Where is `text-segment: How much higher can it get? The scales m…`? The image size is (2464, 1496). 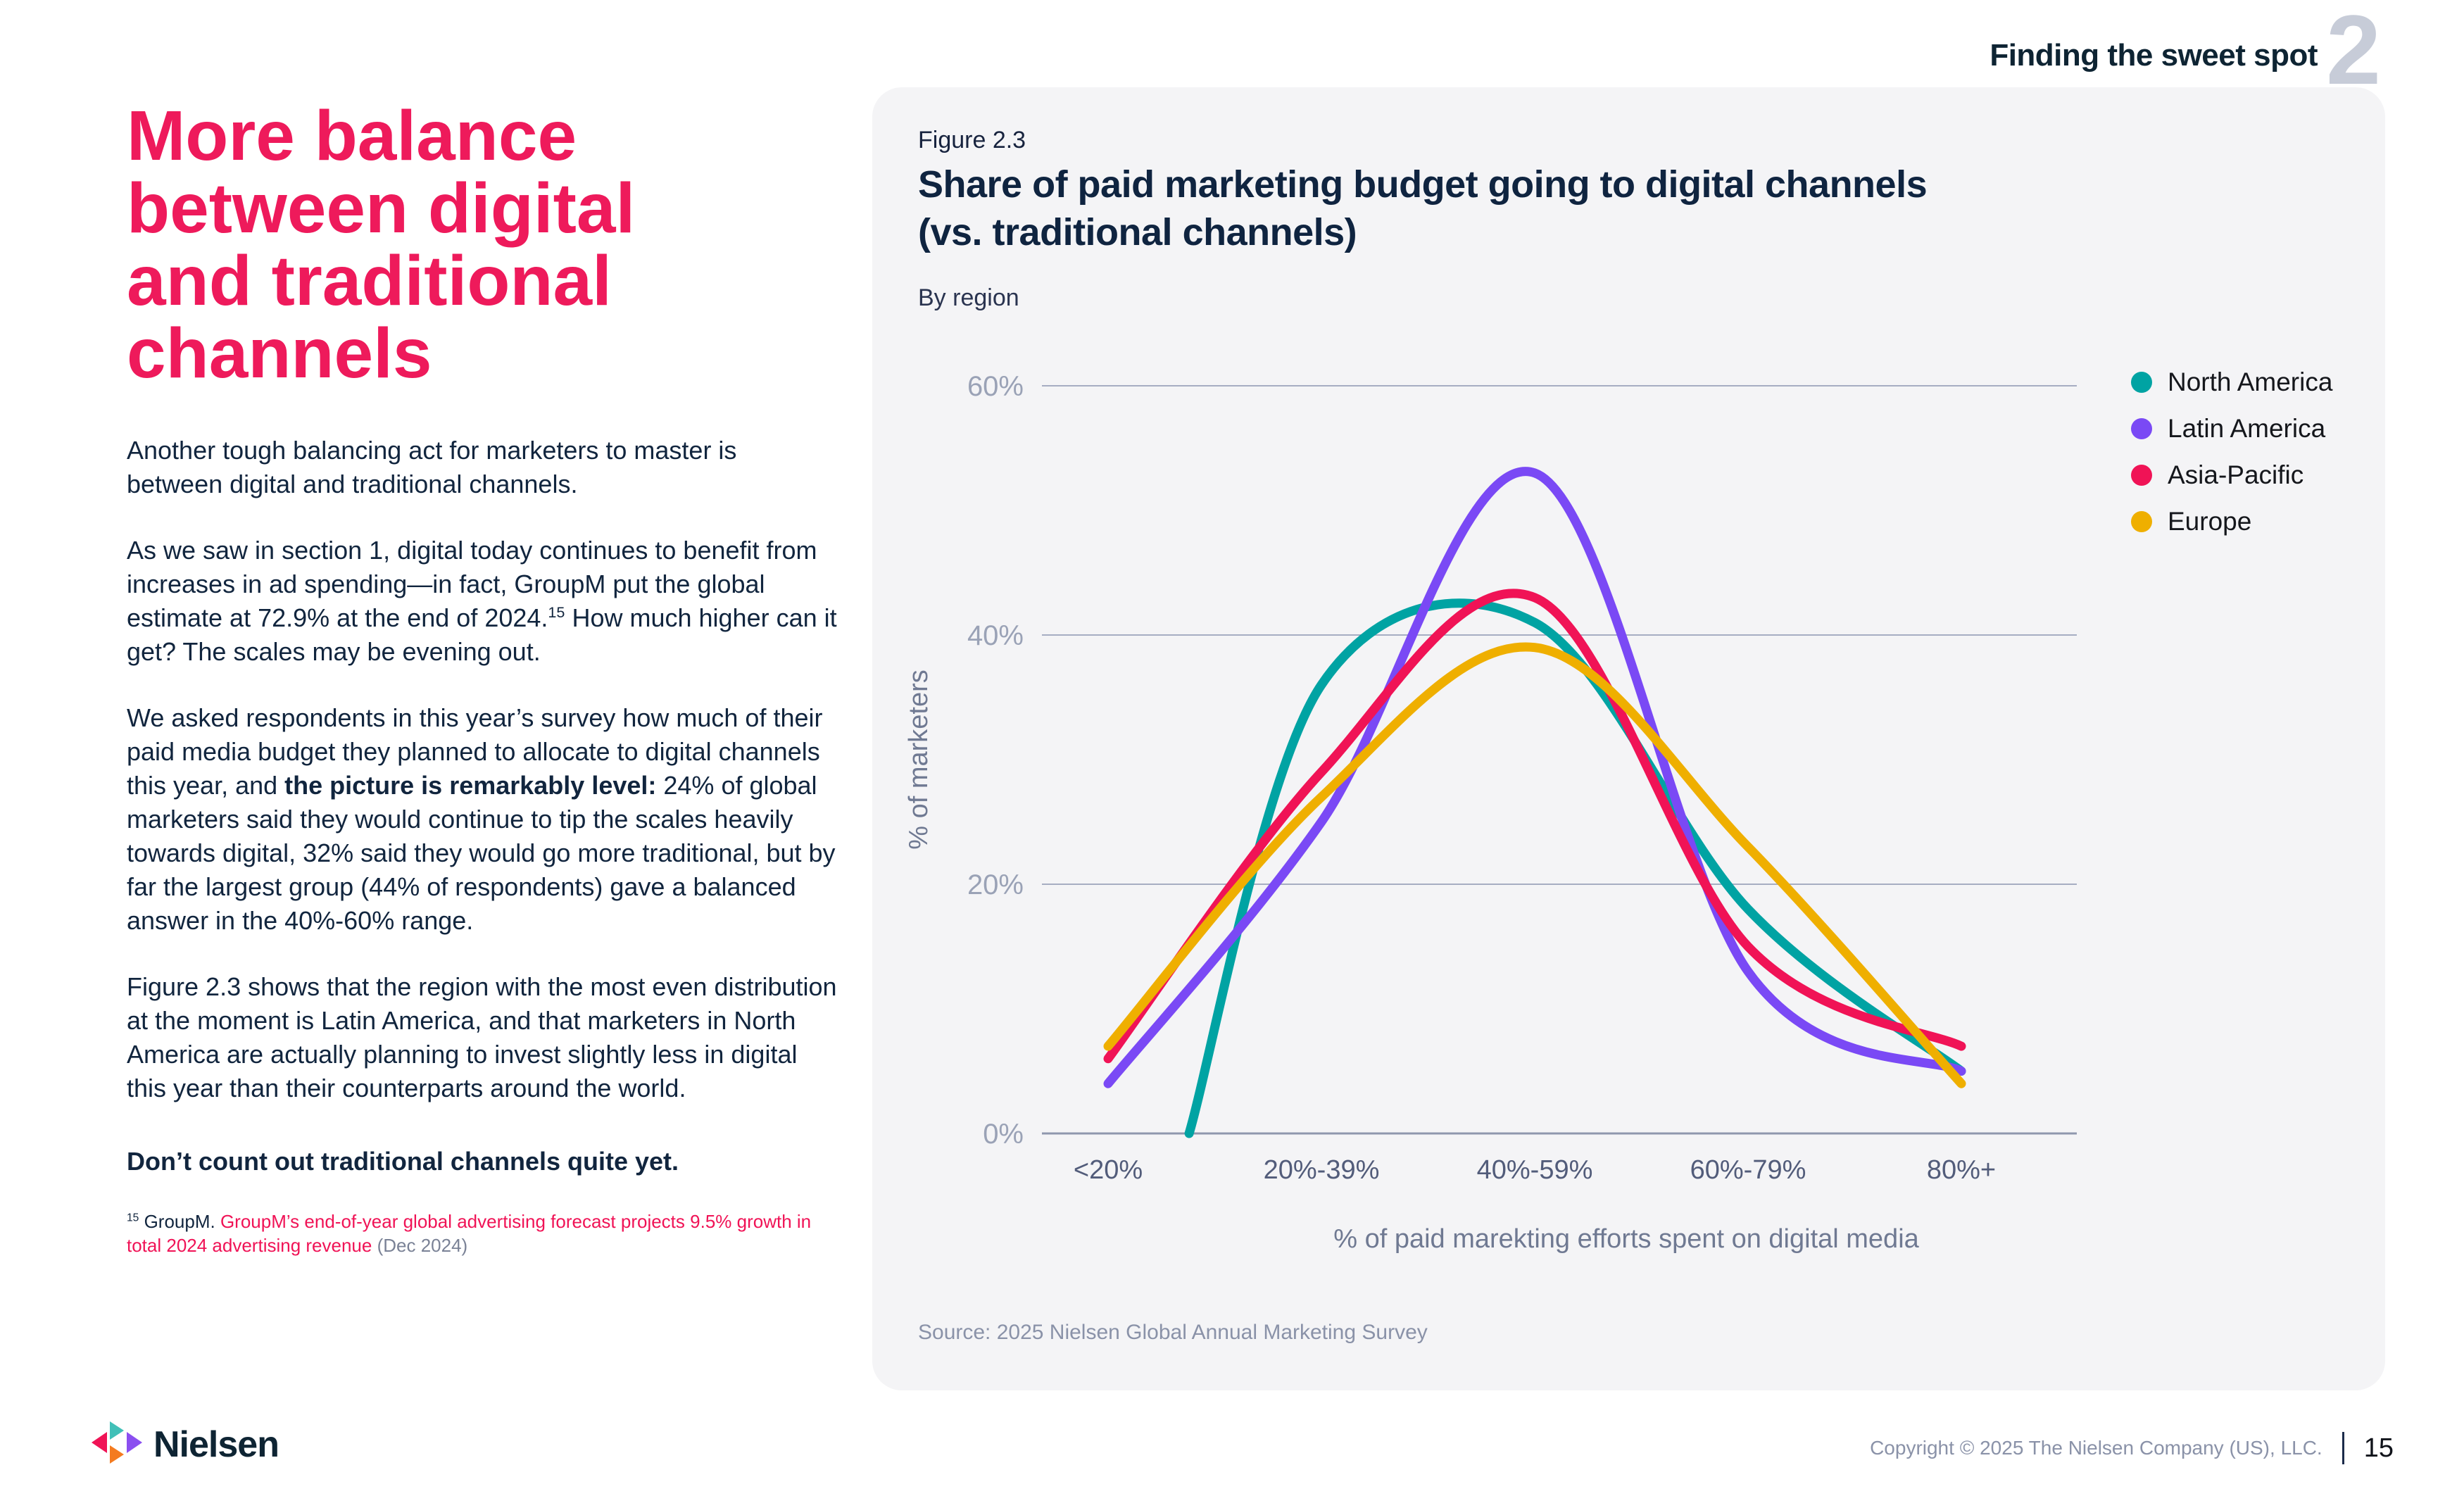
text-segment: How much higher can it get? The scales m… is located at coordinates (482, 634).